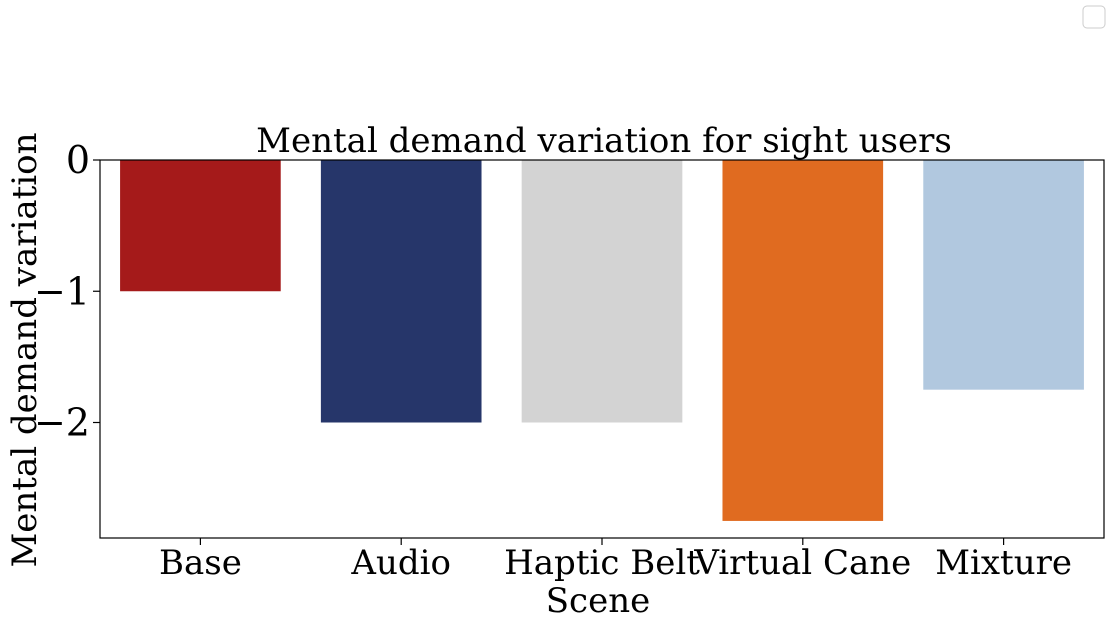 This screenshot has width=1110, height=625. Describe the element at coordinates (200, 563) in the screenshot. I see `x-tick-label: Base` at that location.